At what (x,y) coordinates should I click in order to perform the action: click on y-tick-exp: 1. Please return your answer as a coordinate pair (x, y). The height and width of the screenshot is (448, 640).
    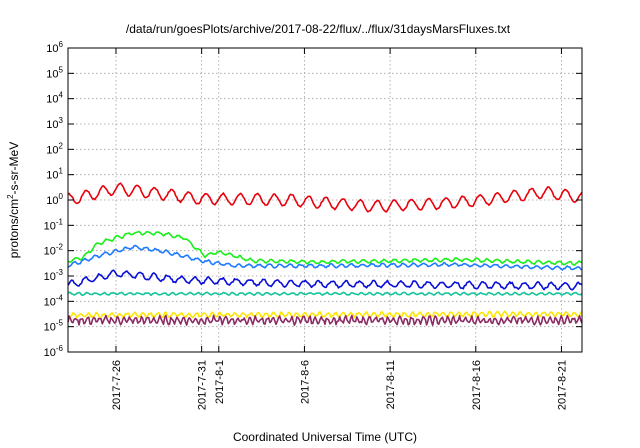
    Looking at the image, I should click on (61, 171).